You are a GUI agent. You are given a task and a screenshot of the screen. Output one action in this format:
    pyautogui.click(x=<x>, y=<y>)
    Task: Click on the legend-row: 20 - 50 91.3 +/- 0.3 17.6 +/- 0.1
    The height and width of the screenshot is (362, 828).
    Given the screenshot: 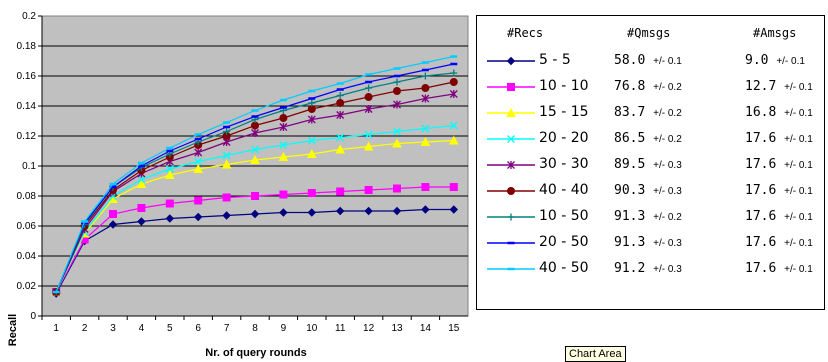 What is the action you would take?
    pyautogui.click(x=650, y=243)
    